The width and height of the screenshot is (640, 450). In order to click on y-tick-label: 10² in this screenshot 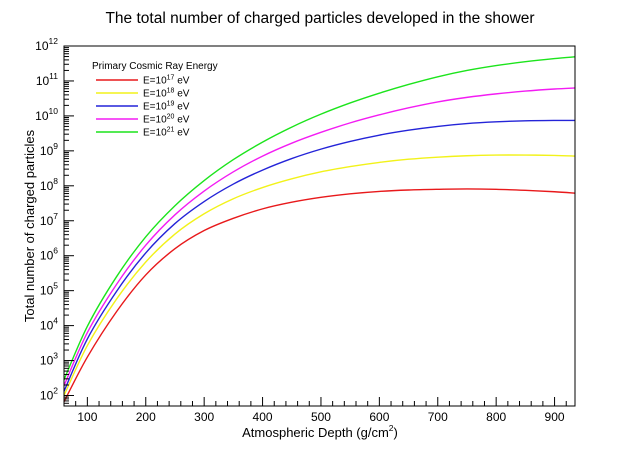, I will do `click(49, 394)`.